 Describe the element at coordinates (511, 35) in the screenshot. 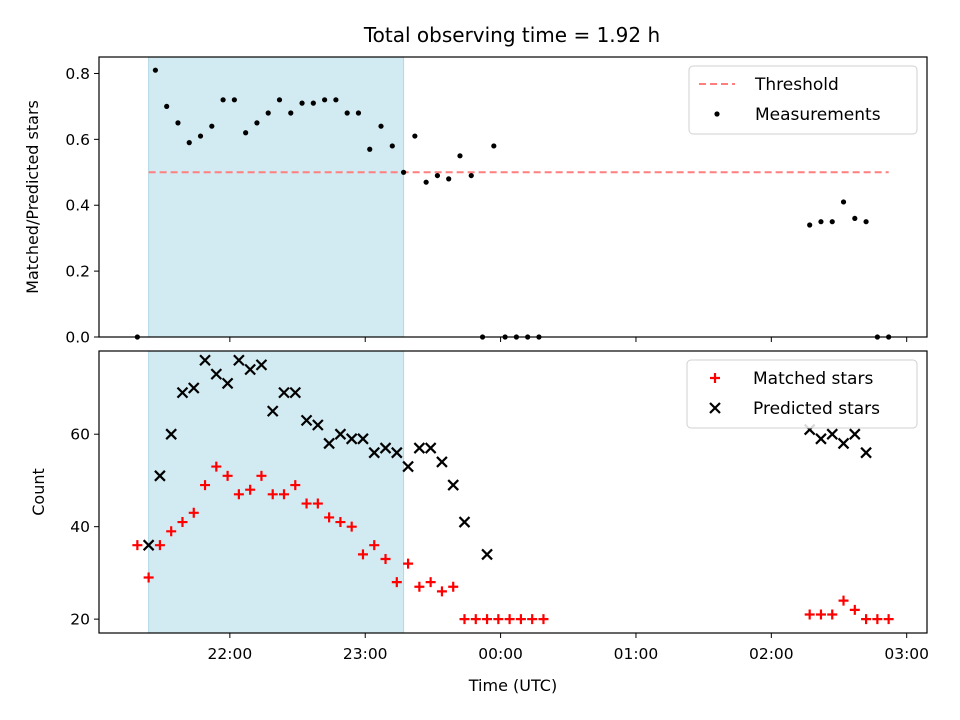

I see `chart-title: Total observing time = 1.92 h` at that location.